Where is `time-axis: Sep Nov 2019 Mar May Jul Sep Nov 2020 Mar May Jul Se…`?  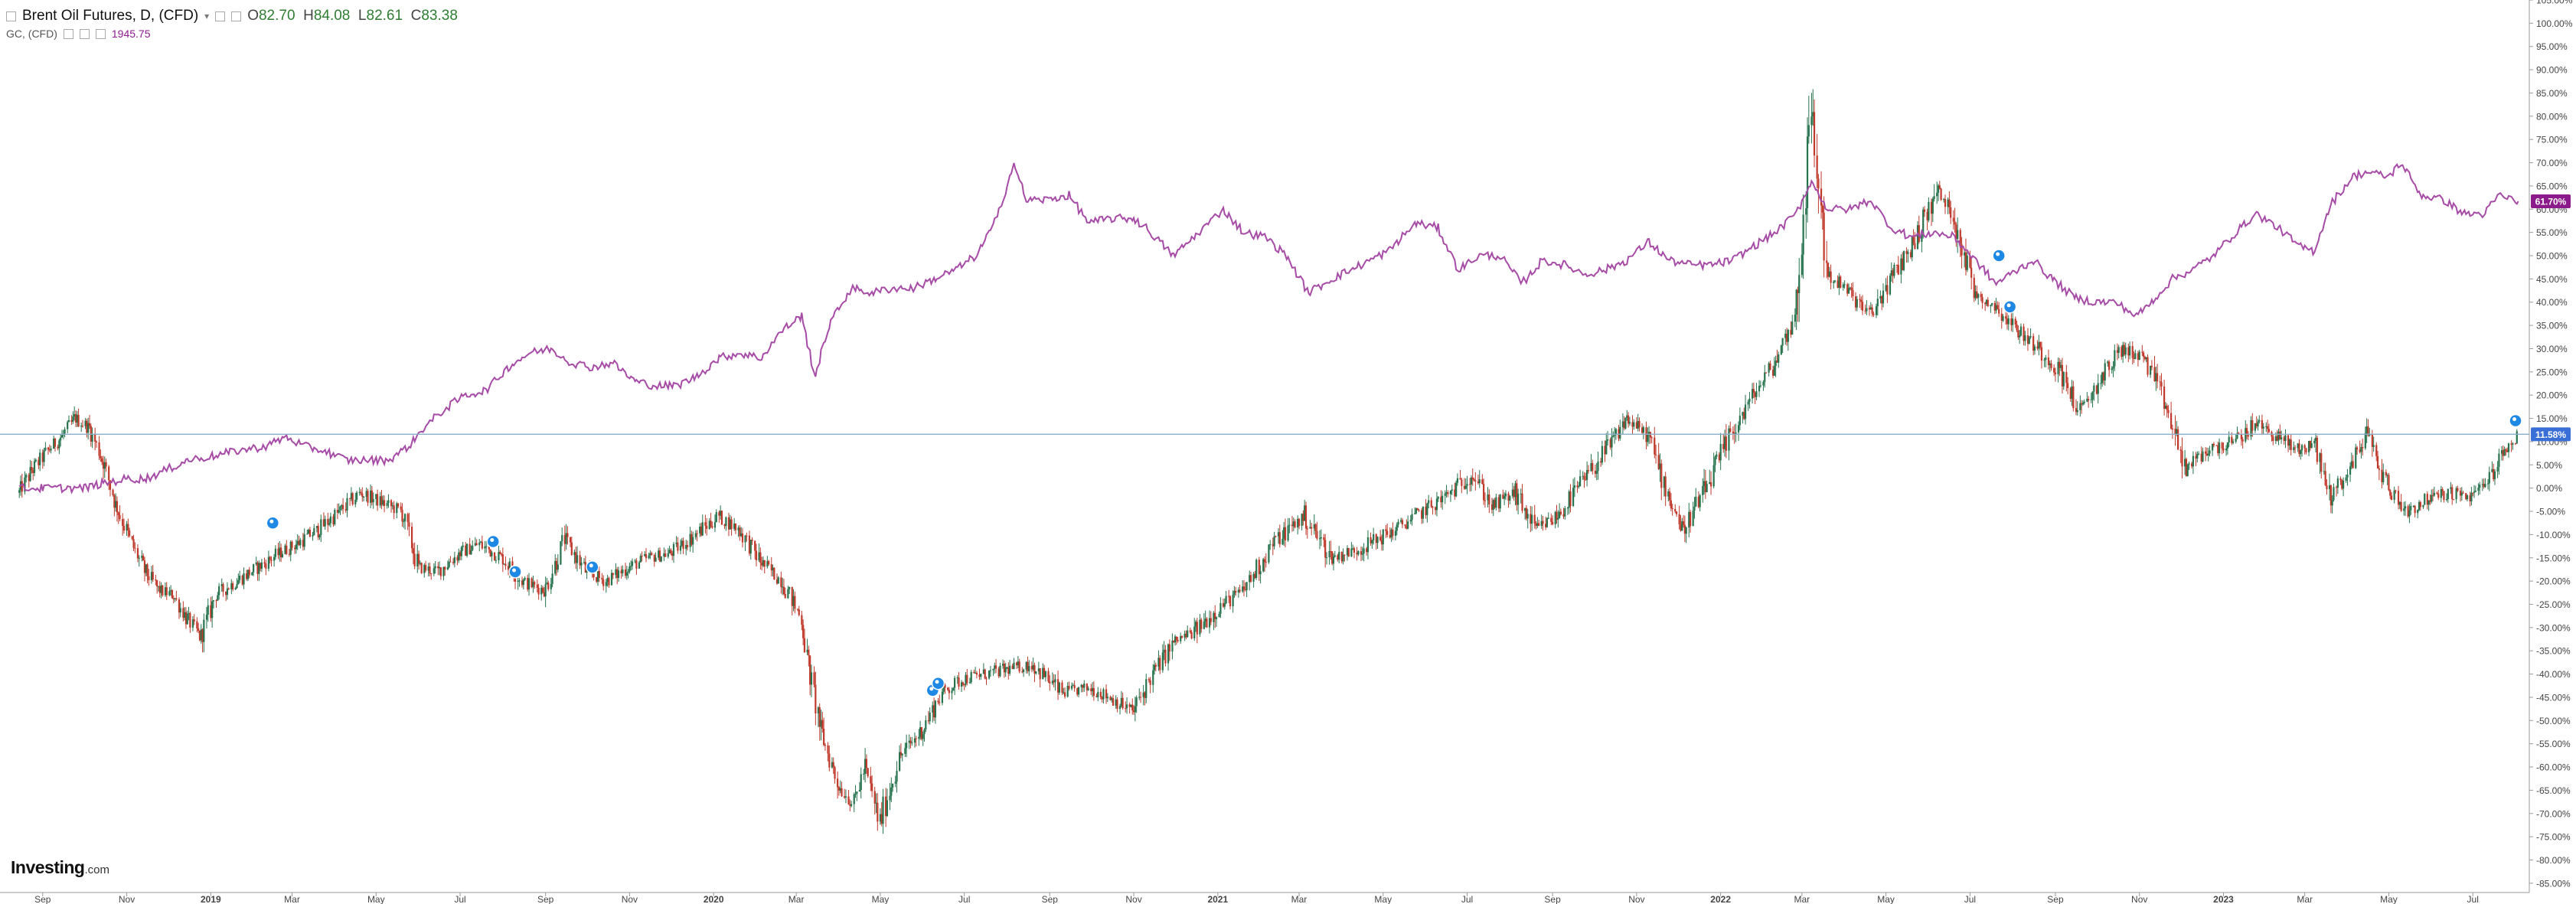 time-axis: Sep Nov 2019 Mar May Jul Sep Nov 2020 Mar May Jul Se… is located at coordinates (1256, 898).